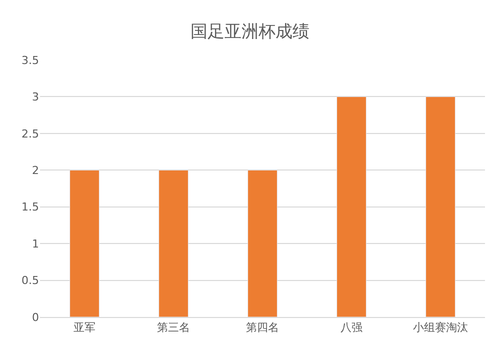 The height and width of the screenshot is (362, 500). What do you see at coordinates (30, 281) in the screenshot?
I see `y-tick-label: 0.5` at bounding box center [30, 281].